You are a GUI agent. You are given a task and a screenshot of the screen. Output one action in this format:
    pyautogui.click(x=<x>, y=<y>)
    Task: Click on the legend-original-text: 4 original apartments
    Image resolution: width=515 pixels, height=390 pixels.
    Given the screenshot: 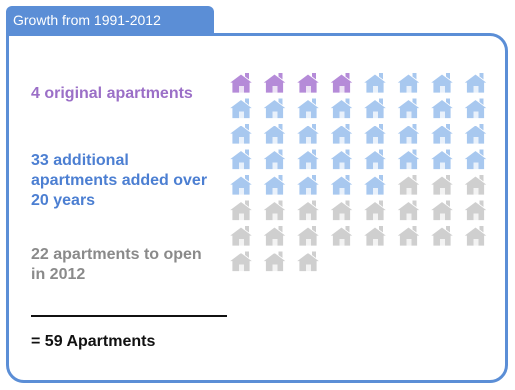 What is the action you would take?
    pyautogui.click(x=112, y=93)
    